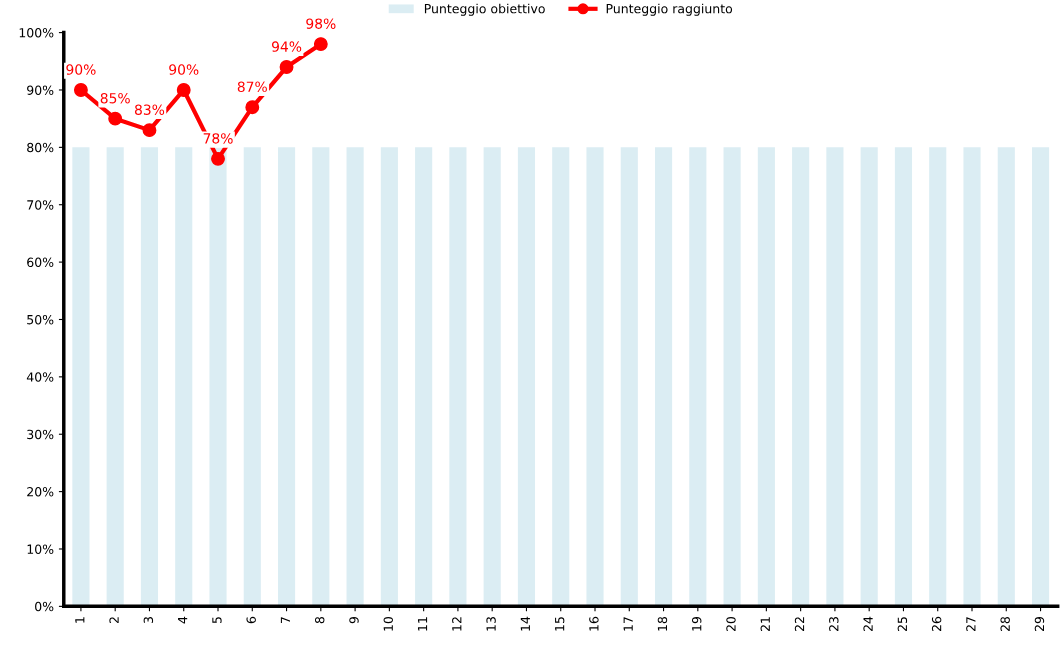 The height and width of the screenshot is (652, 1063). What do you see at coordinates (114, 620) in the screenshot?
I see `x-tick-label: 2` at bounding box center [114, 620].